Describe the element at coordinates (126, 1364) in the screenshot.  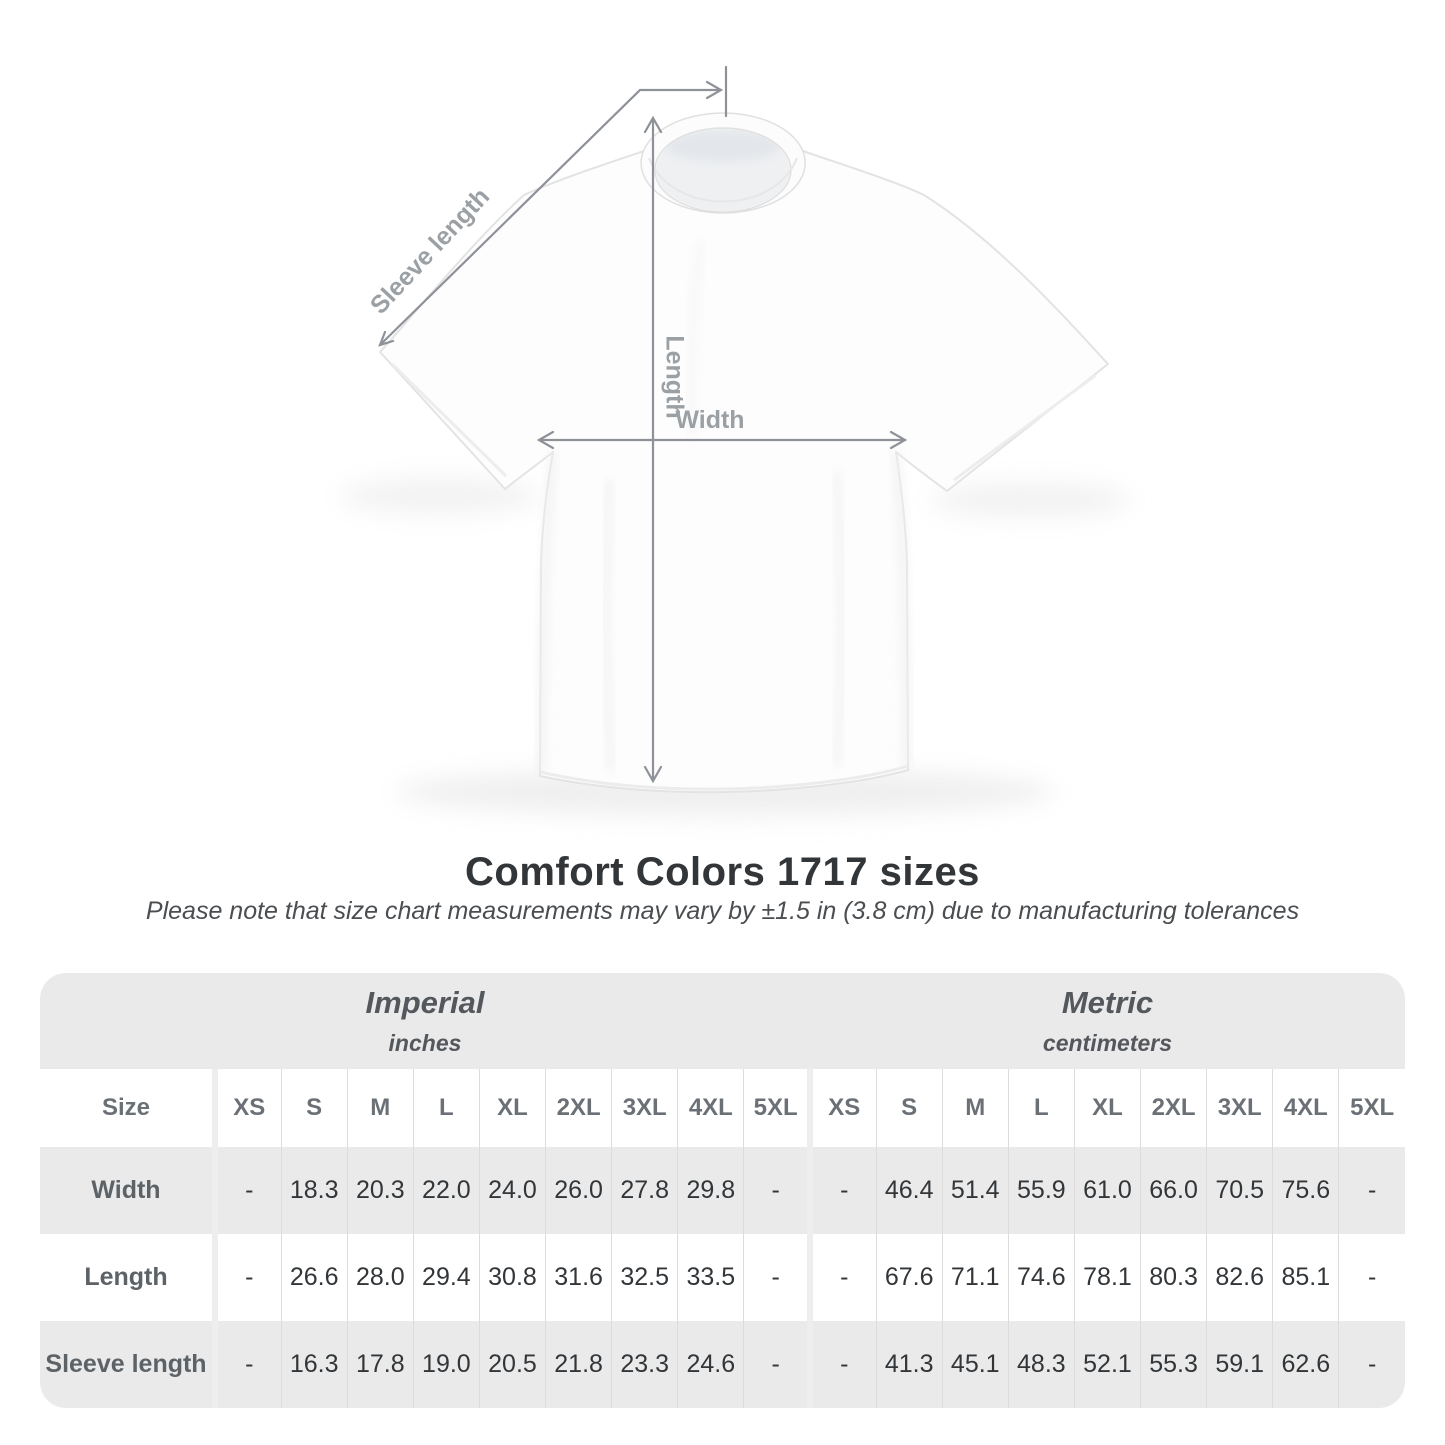
I see `row-label-sleeve-length: Sleeve length` at that location.